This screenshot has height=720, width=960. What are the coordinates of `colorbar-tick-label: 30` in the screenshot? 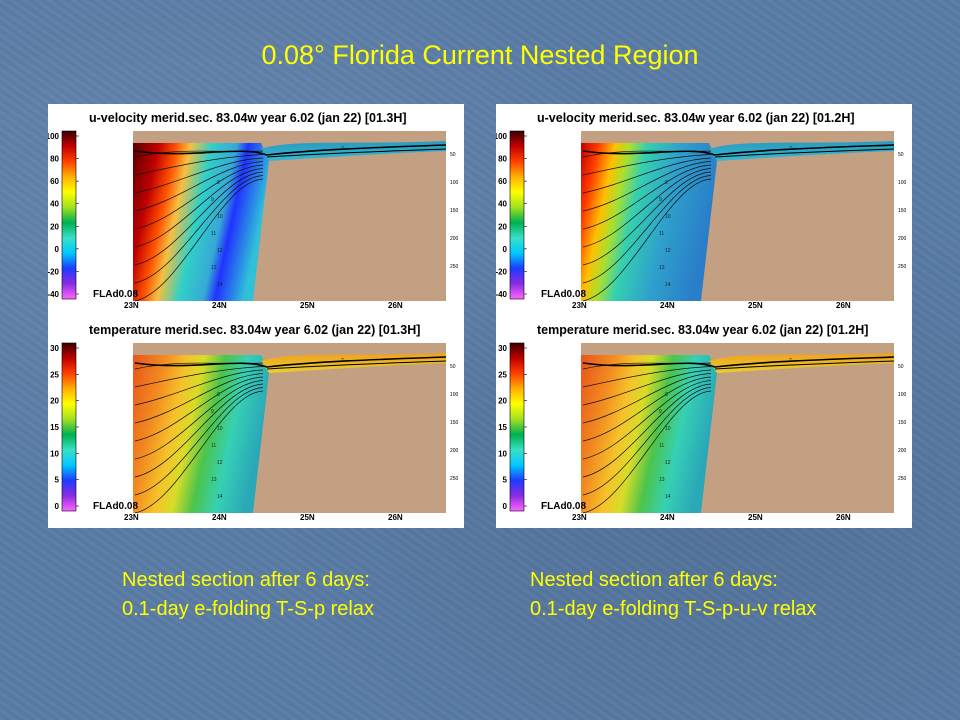 It's located at (54, 348).